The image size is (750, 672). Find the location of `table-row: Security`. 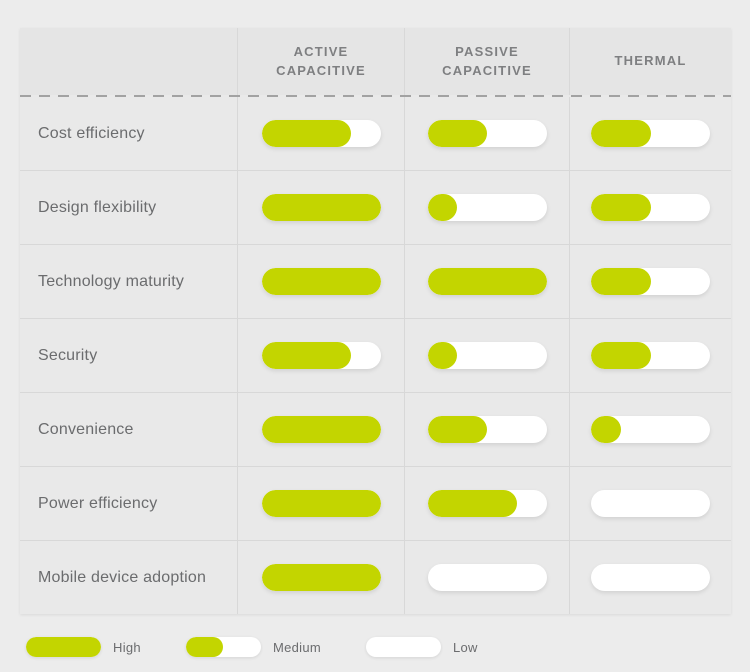

table-row: Security is located at coordinates (375, 355).